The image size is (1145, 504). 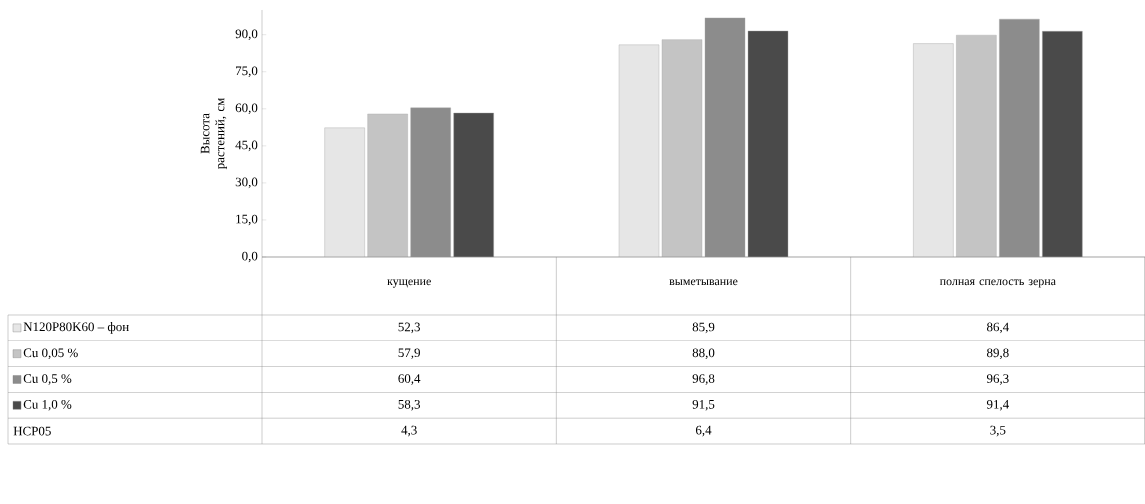 What do you see at coordinates (409, 283) in the screenshot?
I see `x-tick-label: кущение` at bounding box center [409, 283].